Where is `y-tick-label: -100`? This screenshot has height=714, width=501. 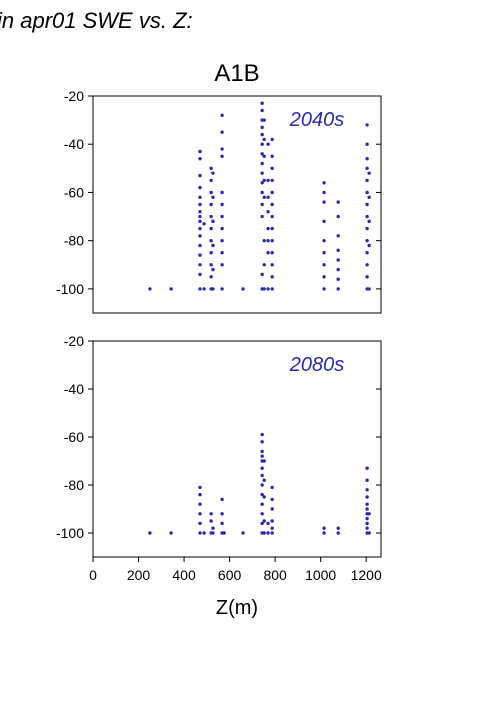
y-tick-label: -100 is located at coordinates (70, 533).